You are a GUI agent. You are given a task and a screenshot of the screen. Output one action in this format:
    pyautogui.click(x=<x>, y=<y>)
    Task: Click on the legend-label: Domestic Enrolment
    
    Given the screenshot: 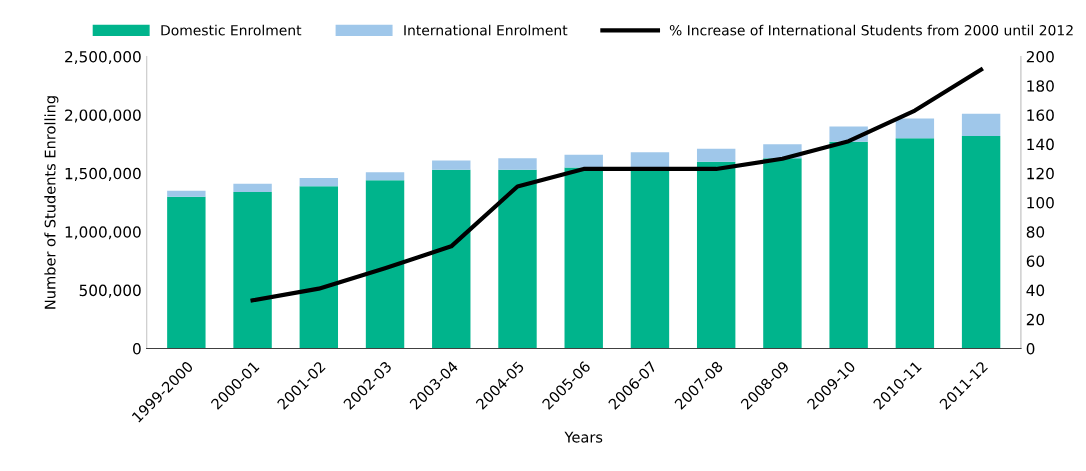 What is the action you would take?
    pyautogui.click(x=231, y=30)
    